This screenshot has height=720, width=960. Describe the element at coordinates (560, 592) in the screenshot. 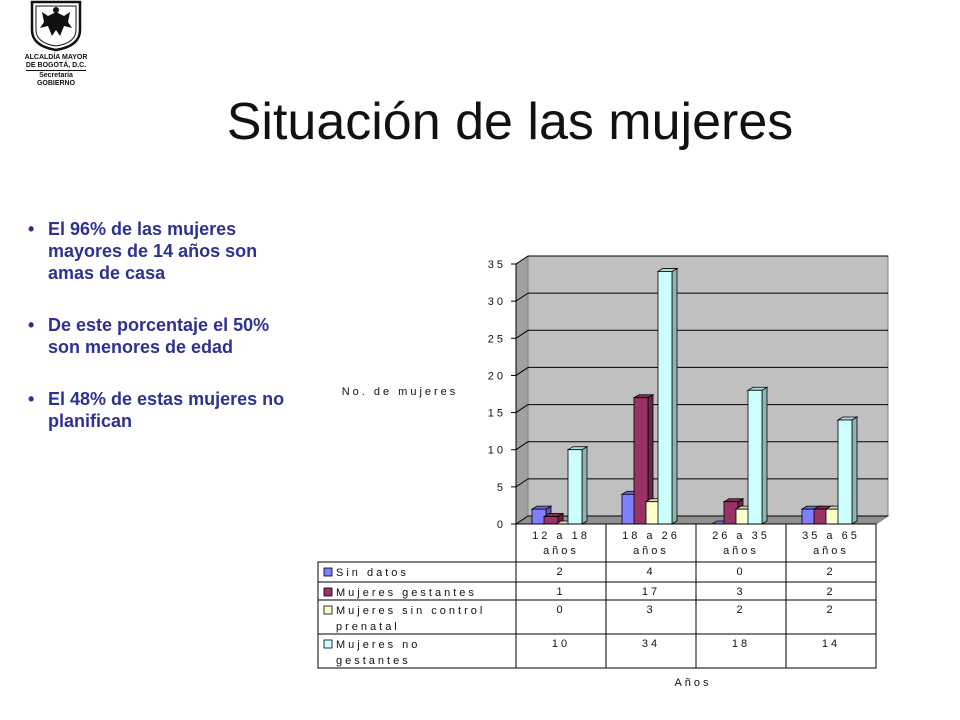

I see `table-value: 1` at that location.